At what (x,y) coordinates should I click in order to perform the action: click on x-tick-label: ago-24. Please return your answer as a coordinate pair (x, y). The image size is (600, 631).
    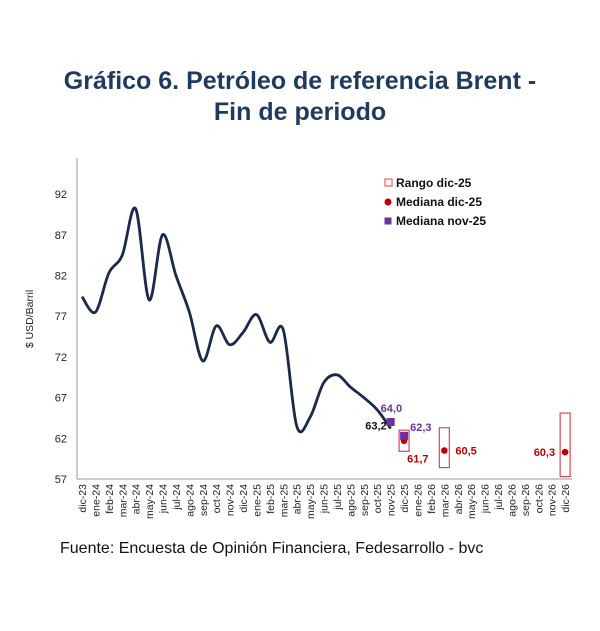
    Looking at the image, I should click on (190, 500).